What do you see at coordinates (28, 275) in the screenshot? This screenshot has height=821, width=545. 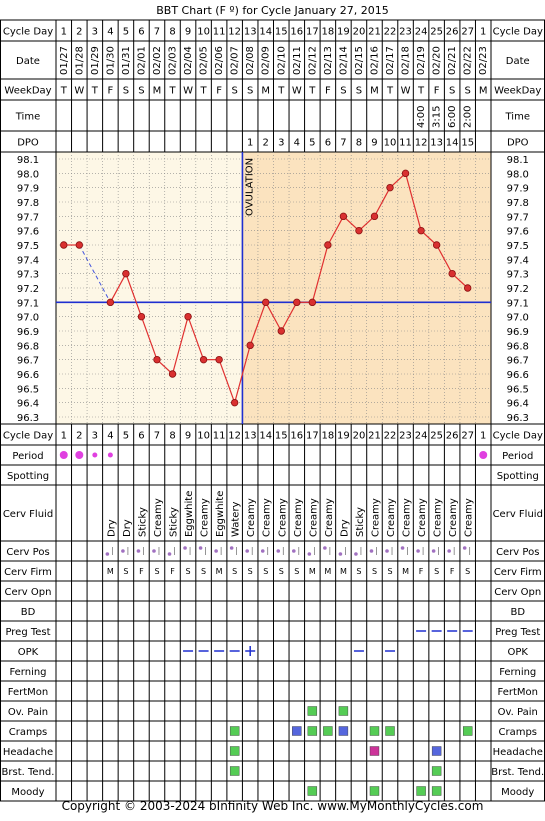 I see `y-tick-label: 97.3` at bounding box center [28, 275].